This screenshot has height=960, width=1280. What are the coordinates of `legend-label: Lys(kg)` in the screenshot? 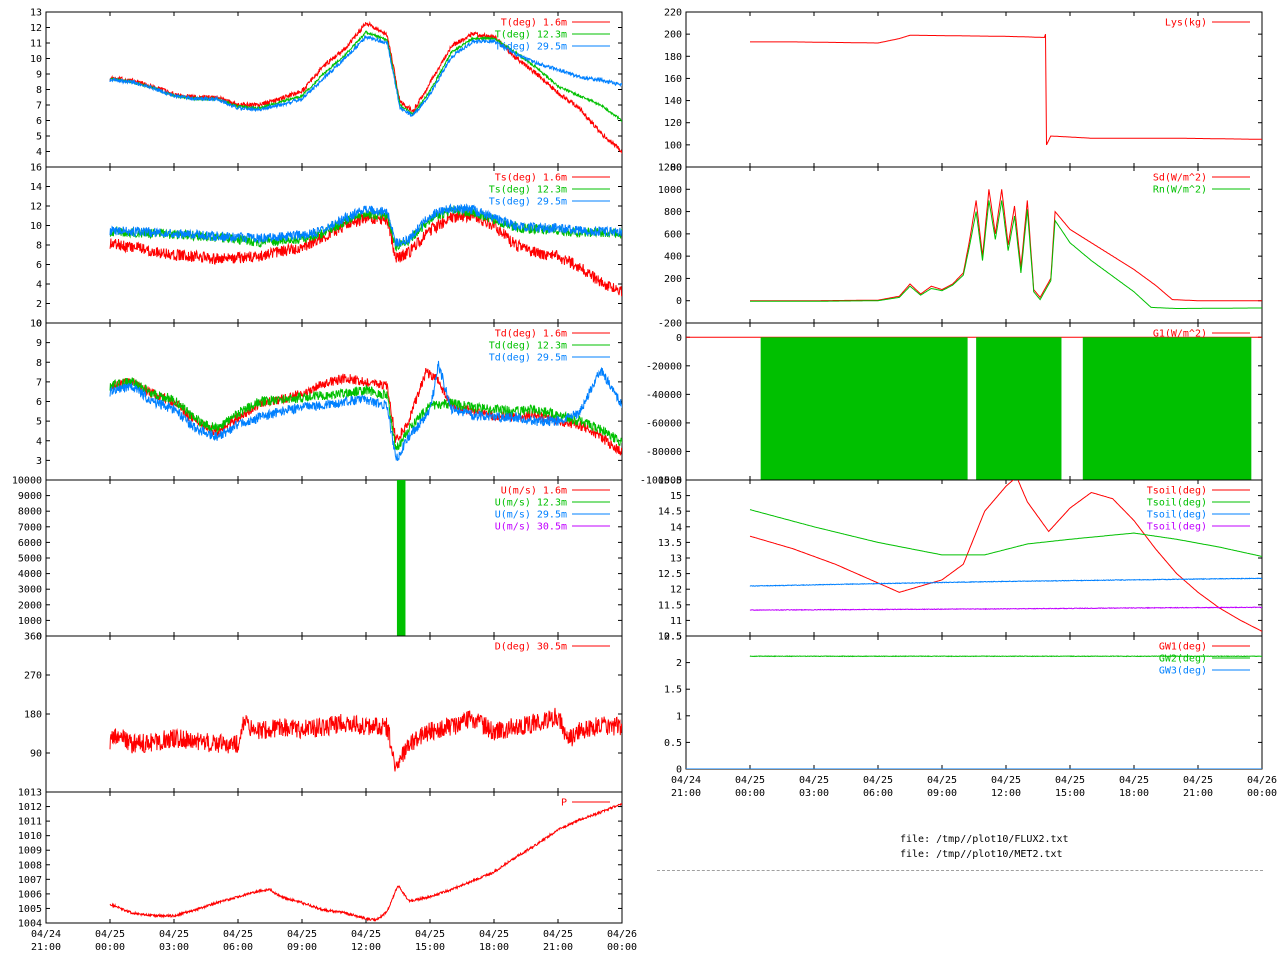 It's located at (1186, 23).